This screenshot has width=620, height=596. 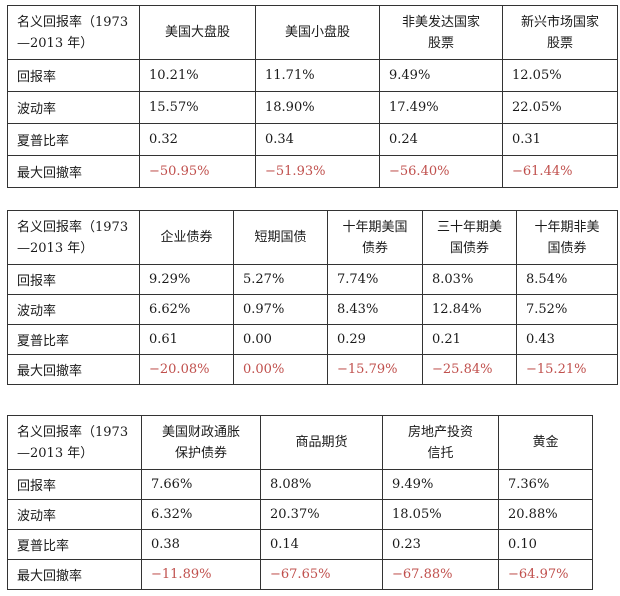 I want to click on table-row: 最大回撤率 −11.89% −67.65% −67.88% −64.97%, so click(x=300, y=574).